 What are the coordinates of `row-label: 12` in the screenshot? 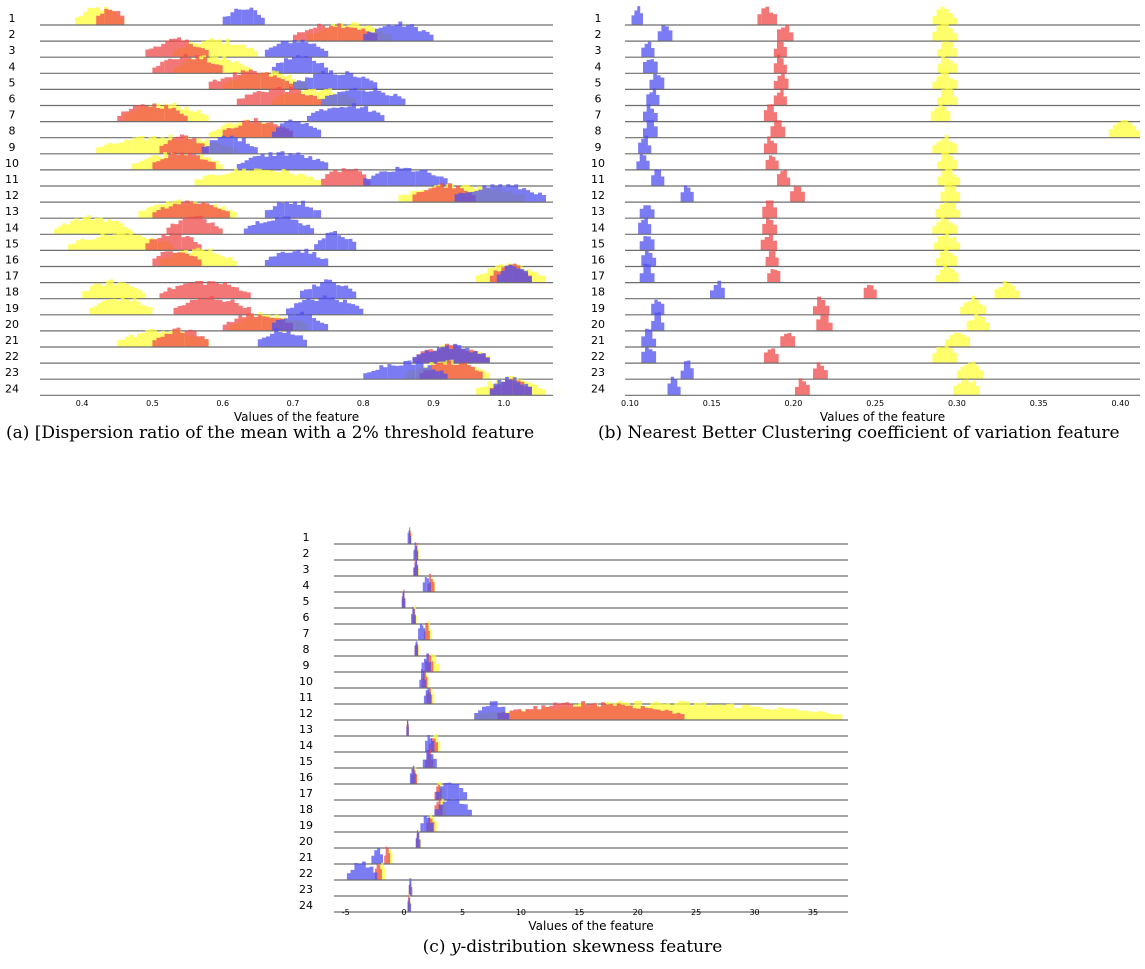 It's located at (306, 713).